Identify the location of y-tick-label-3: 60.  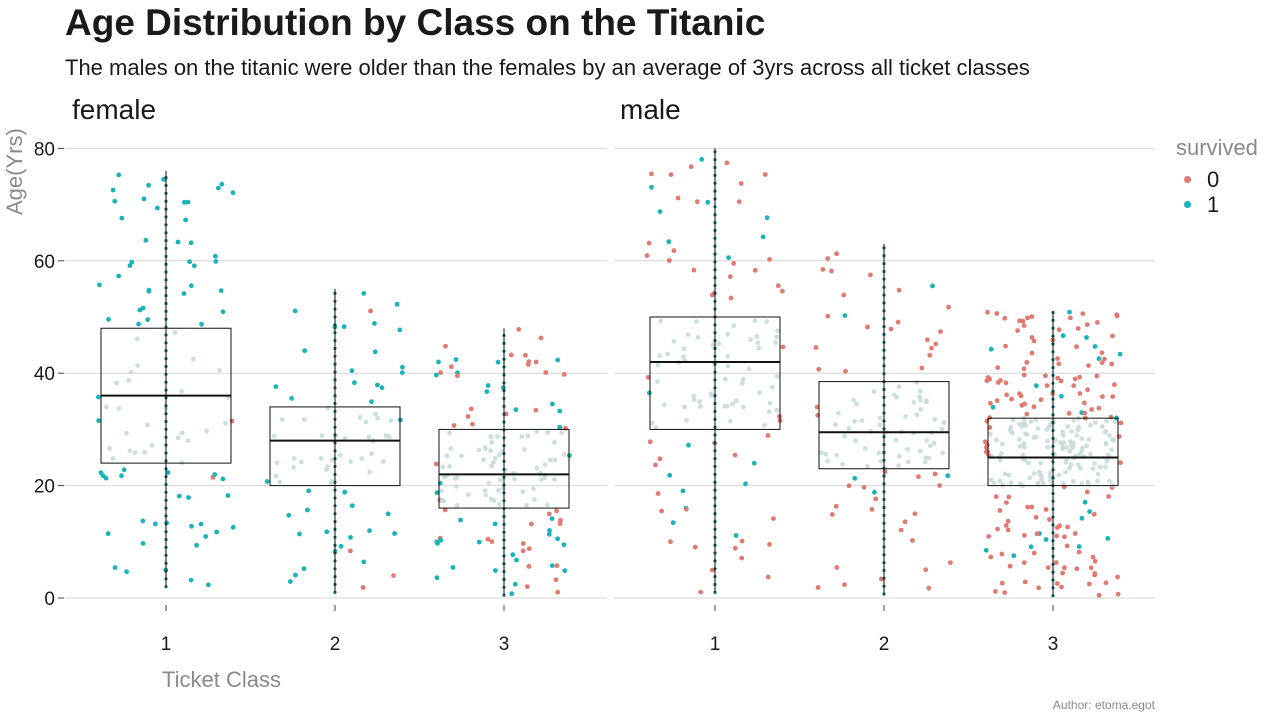
(44, 262).